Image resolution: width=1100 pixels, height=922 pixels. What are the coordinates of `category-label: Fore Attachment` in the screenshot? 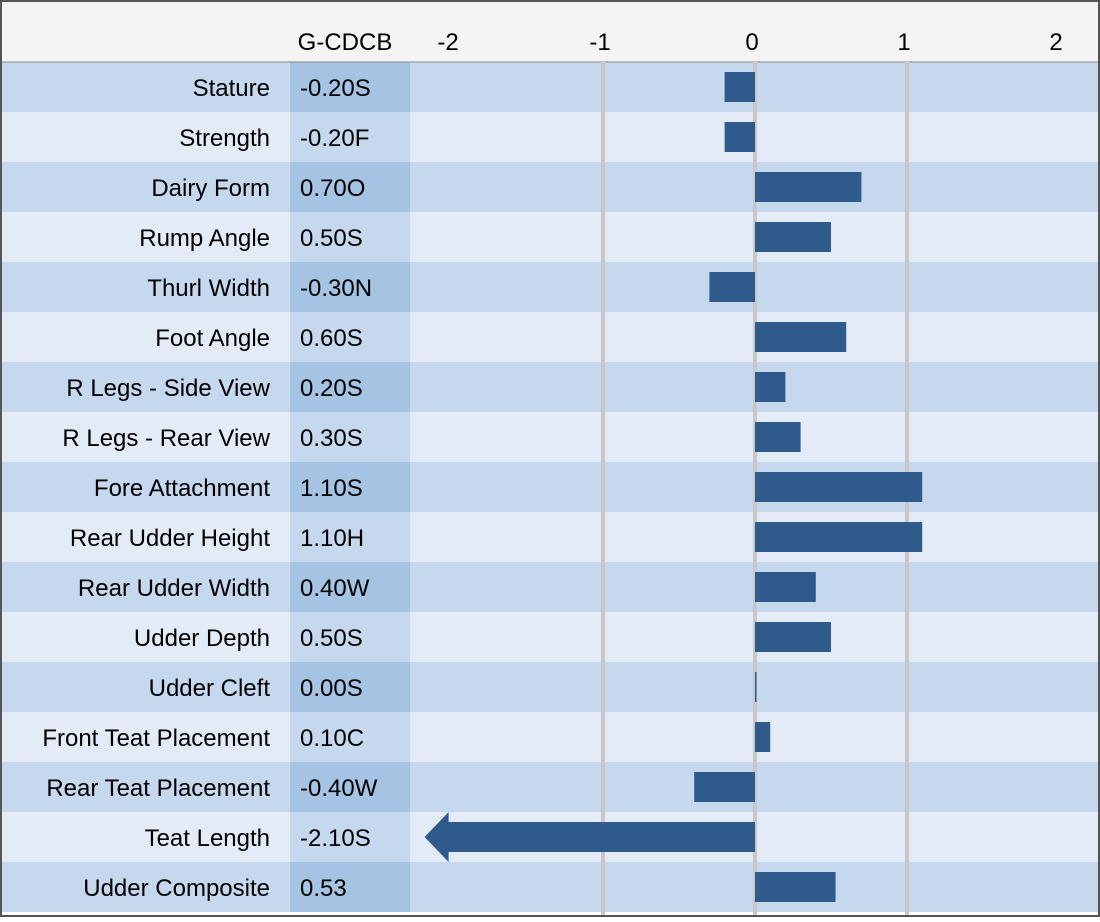 It's located at (182, 488).